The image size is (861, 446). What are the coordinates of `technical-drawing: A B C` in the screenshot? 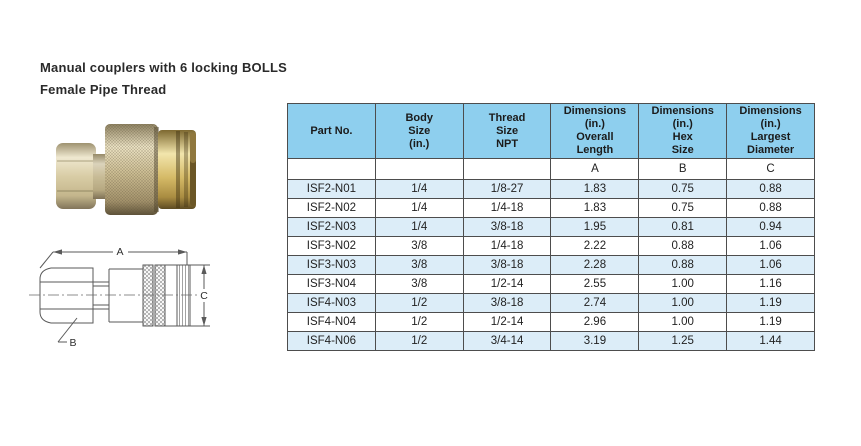 It's located at (134, 304).